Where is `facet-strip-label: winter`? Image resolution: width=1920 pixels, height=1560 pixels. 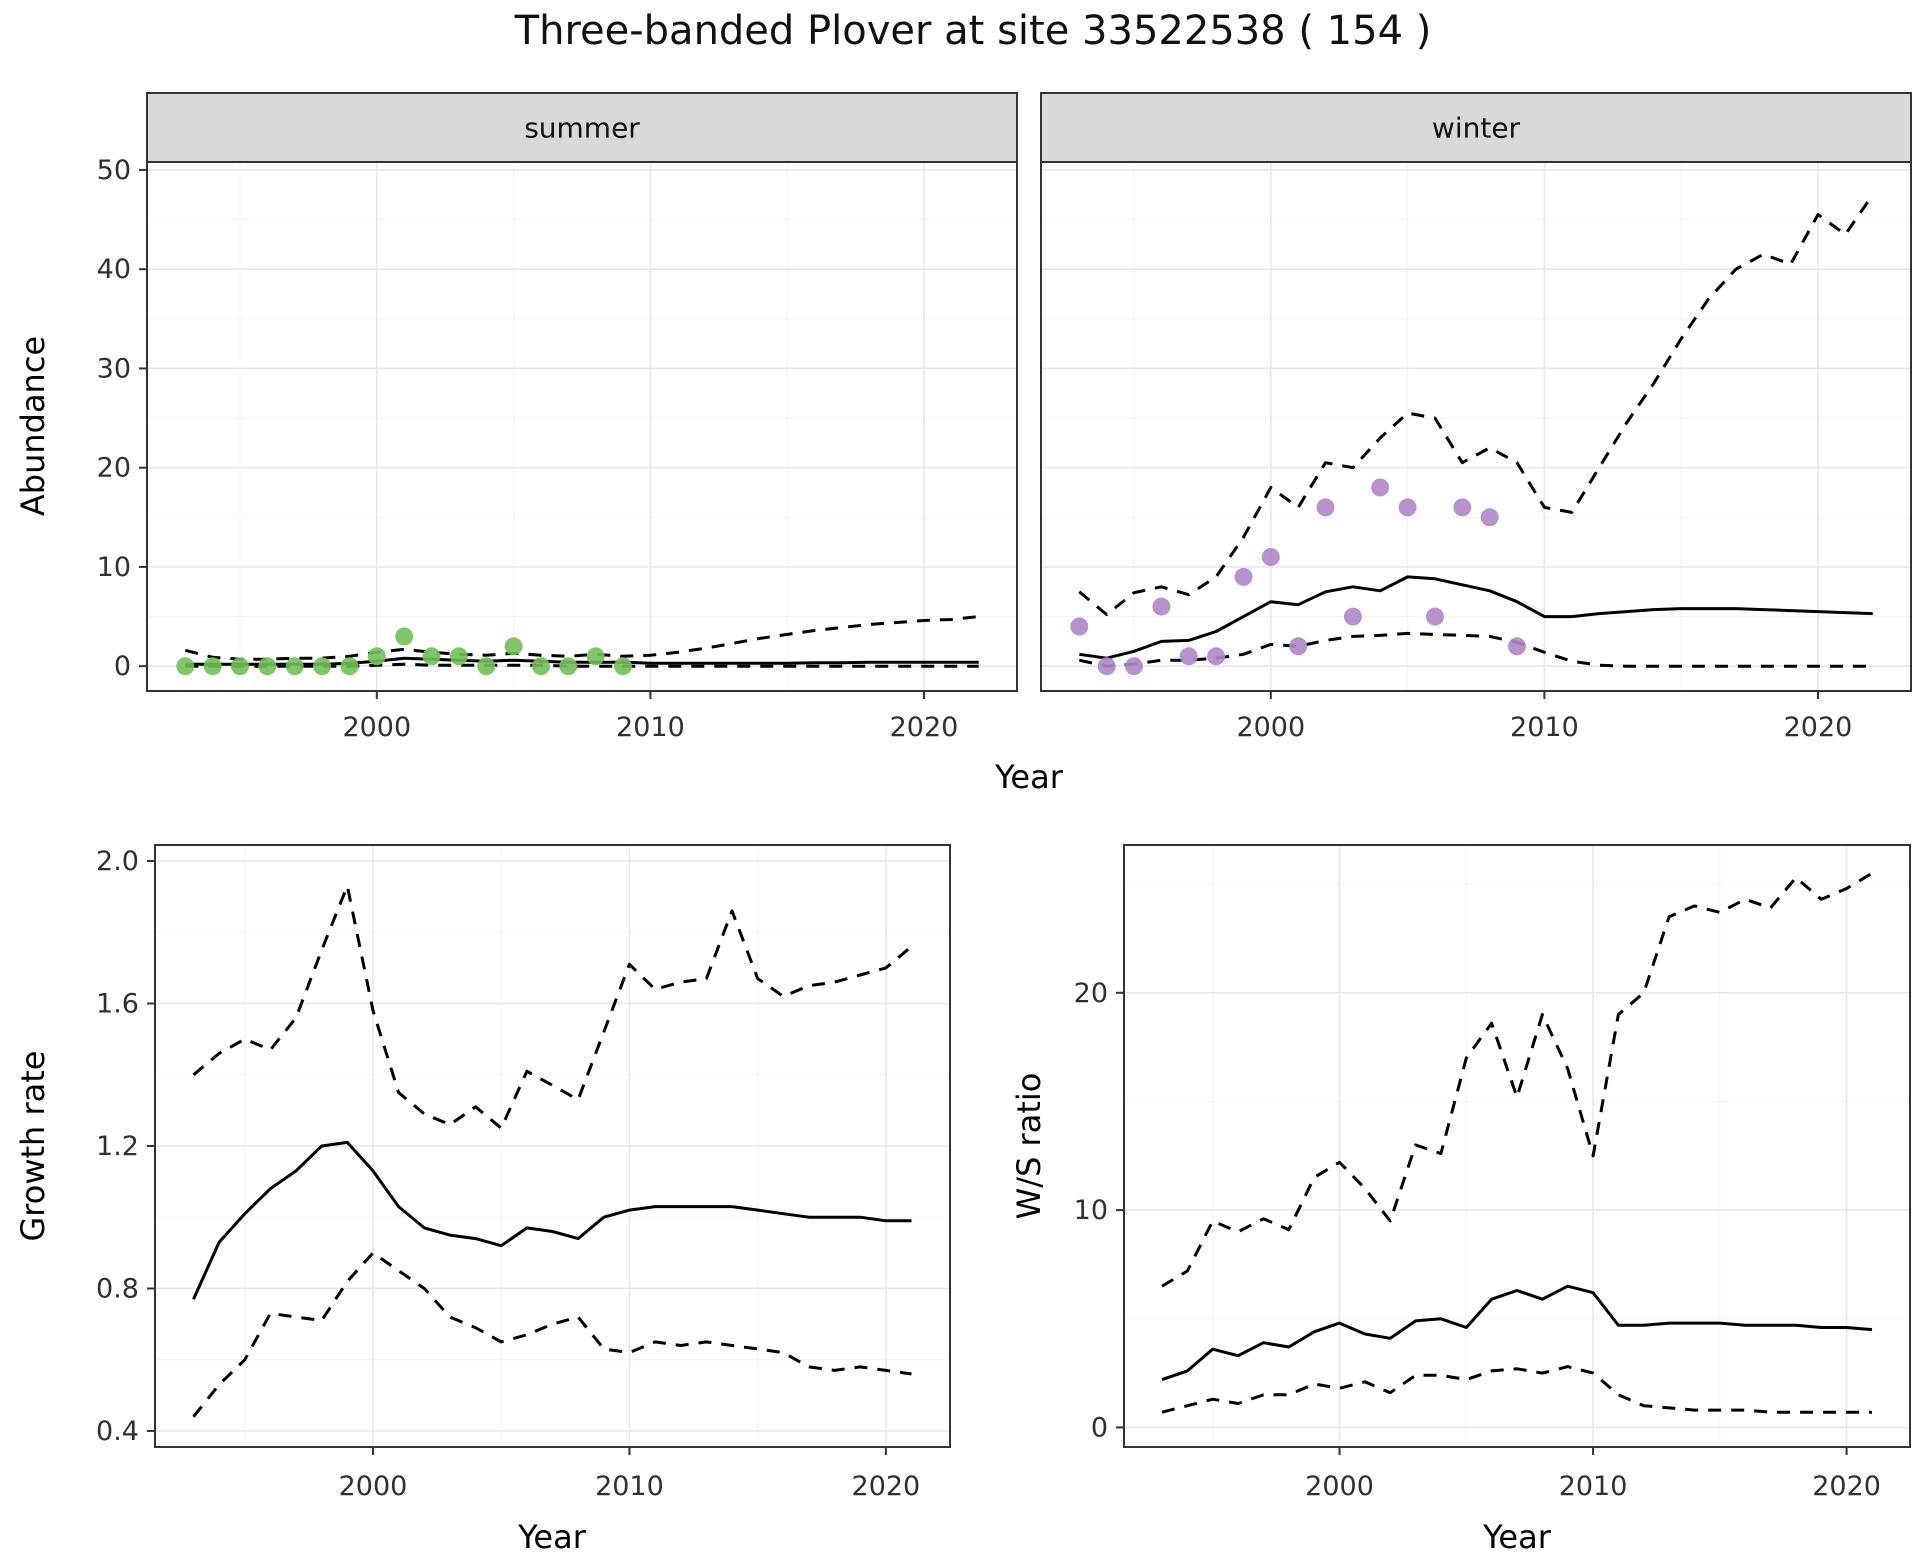 facet-strip-label: winter is located at coordinates (1476, 128).